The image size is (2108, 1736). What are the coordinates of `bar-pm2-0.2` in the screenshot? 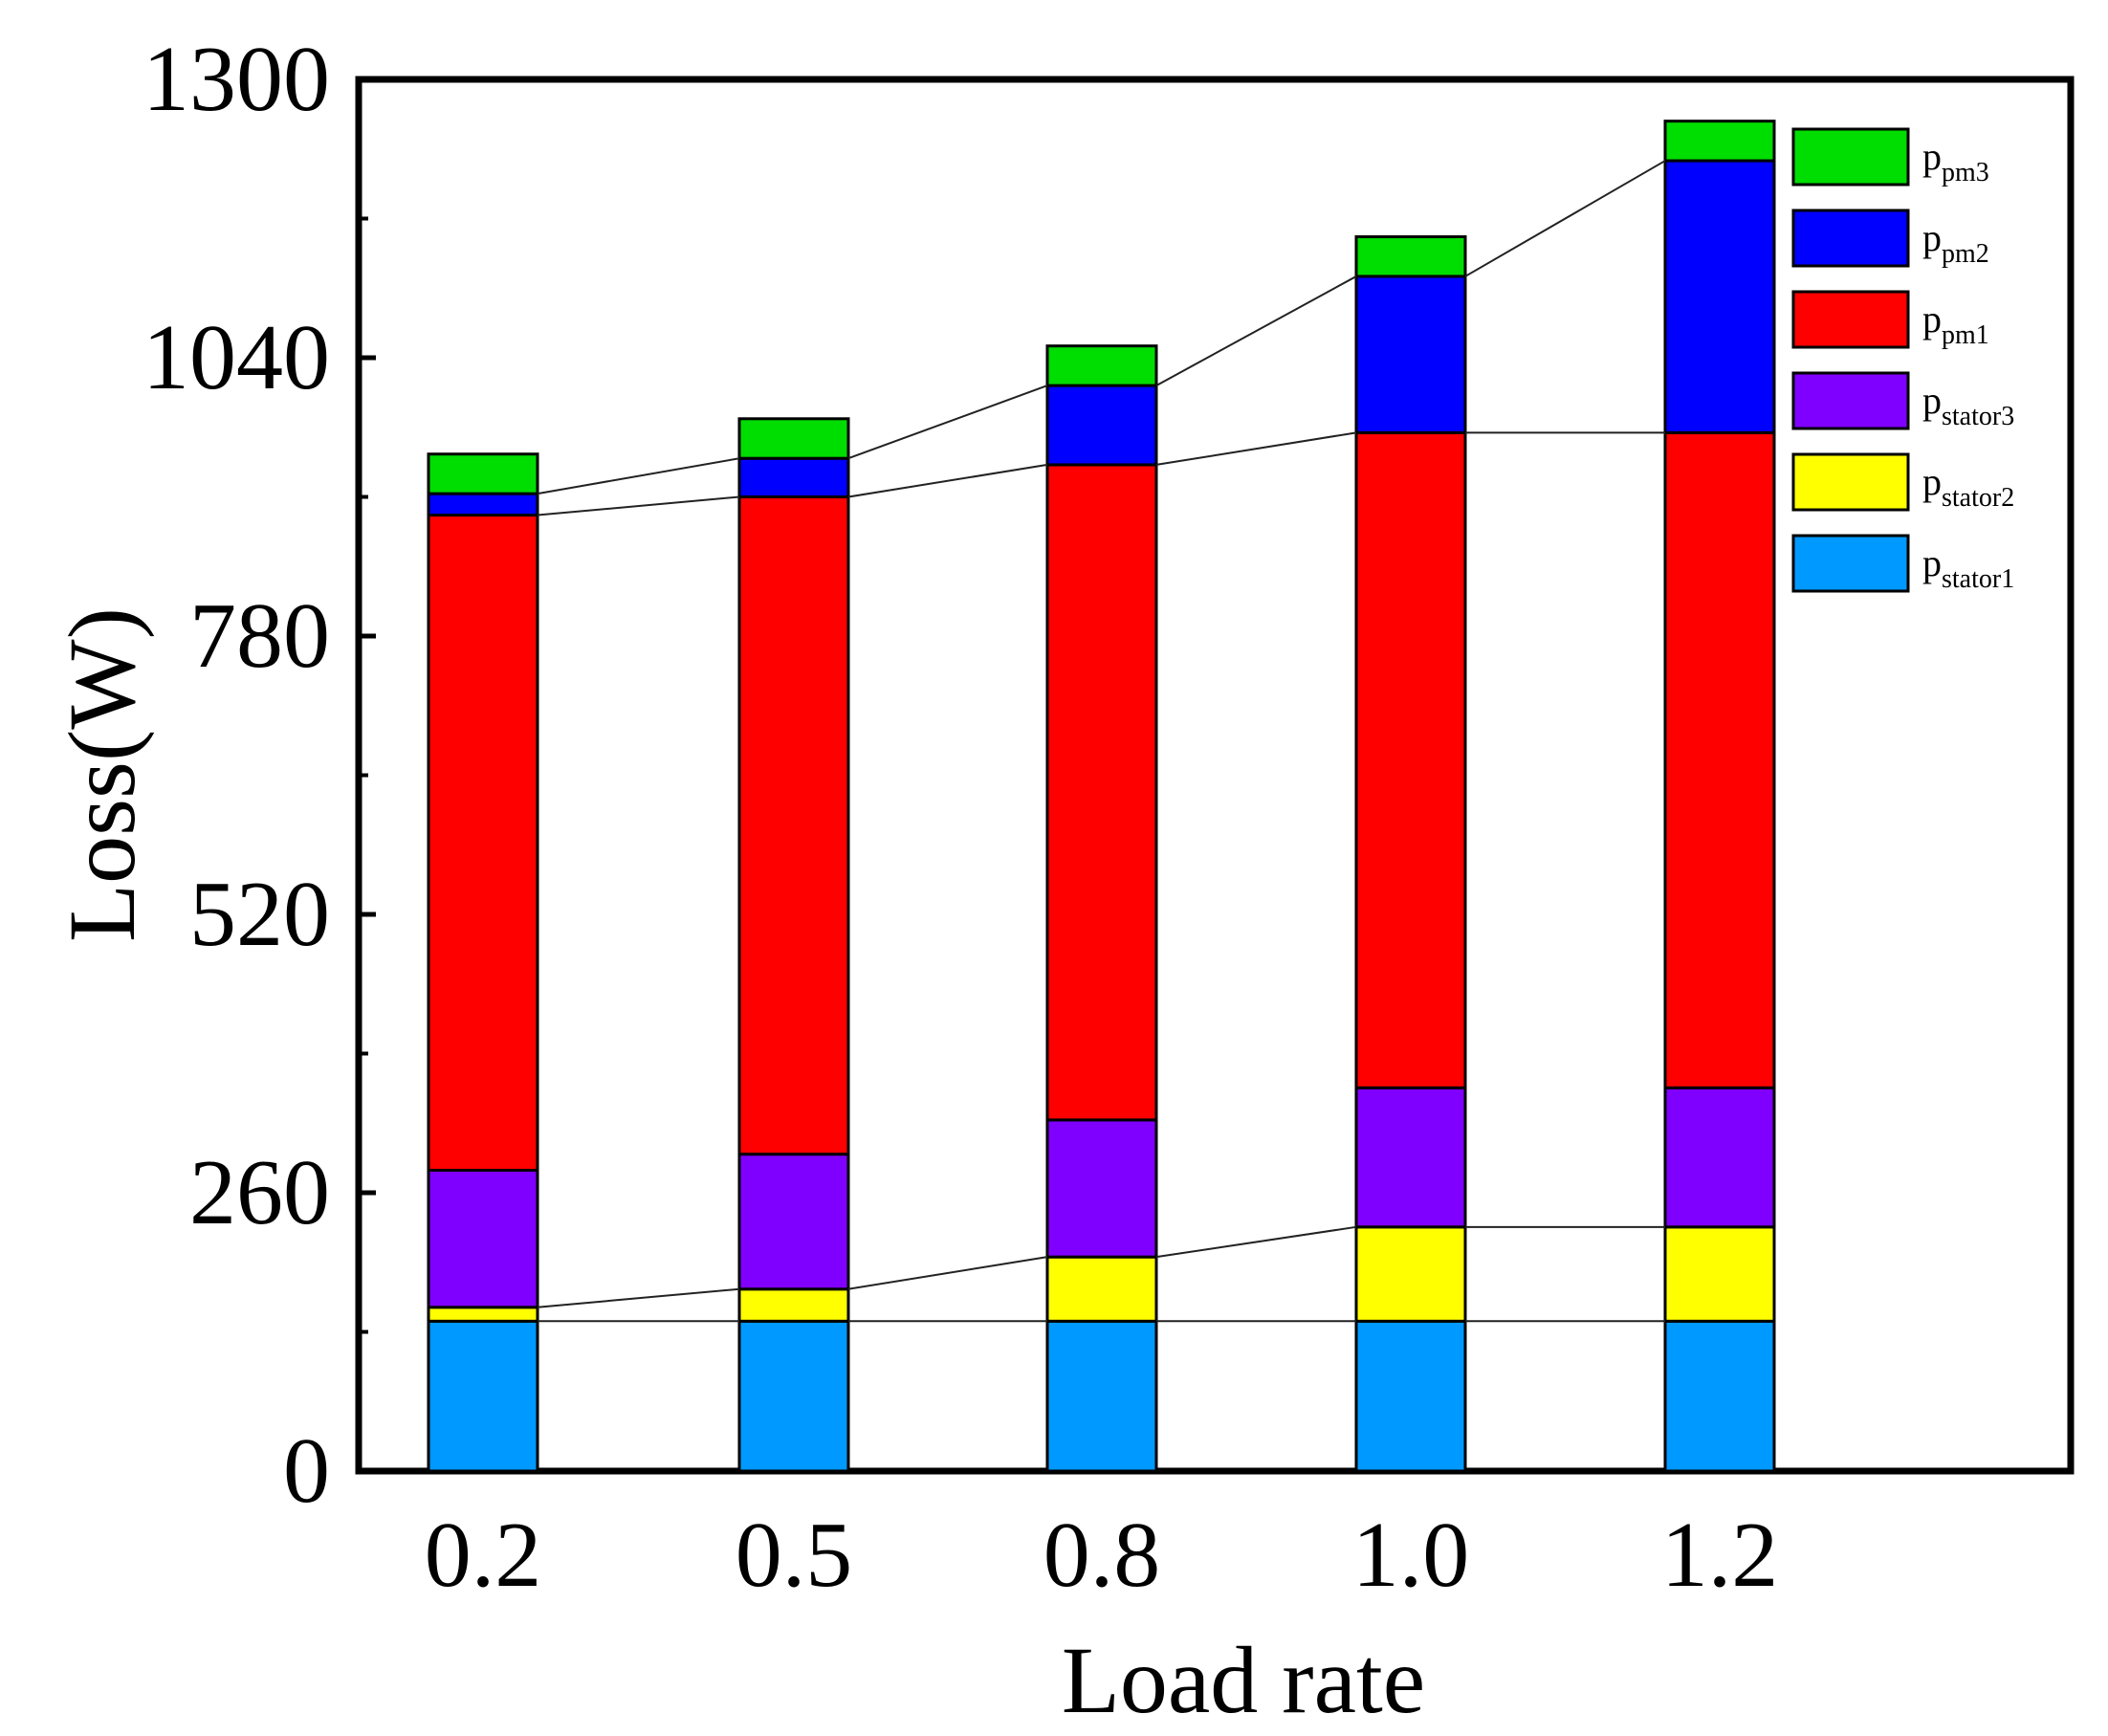 It's located at (483, 504).